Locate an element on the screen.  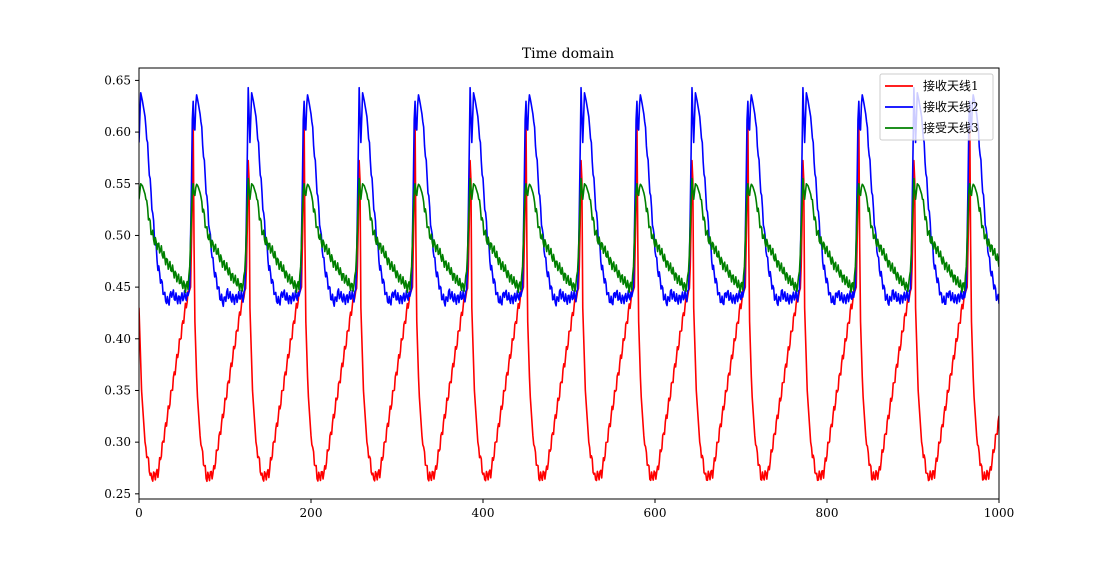
x-tick-label: 200 is located at coordinates (311, 513).